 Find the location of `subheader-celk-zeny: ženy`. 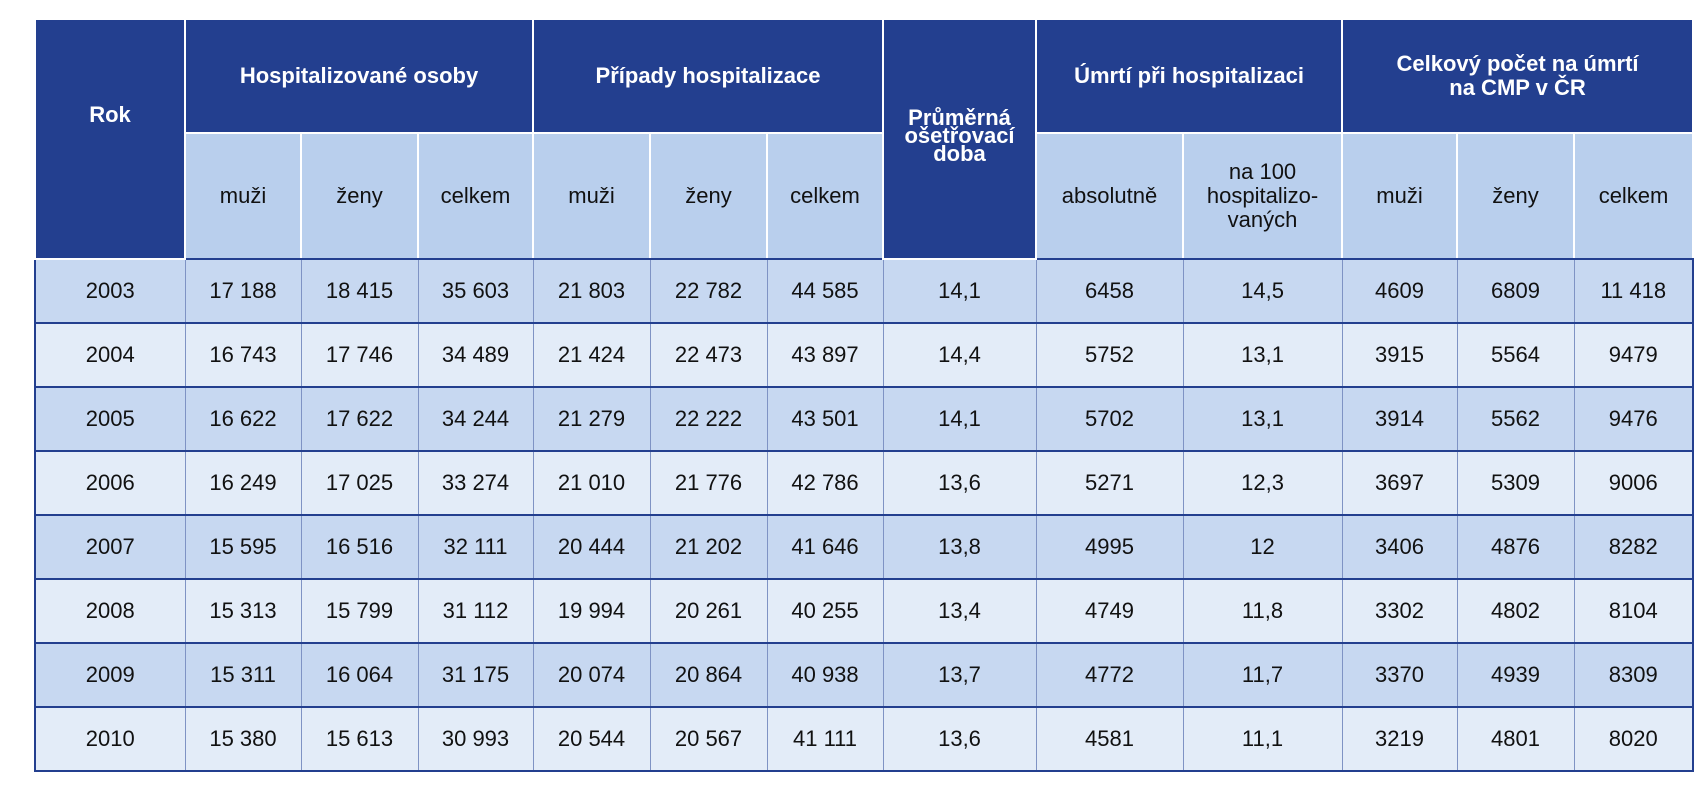

subheader-celk-zeny: ženy is located at coordinates (1516, 196).